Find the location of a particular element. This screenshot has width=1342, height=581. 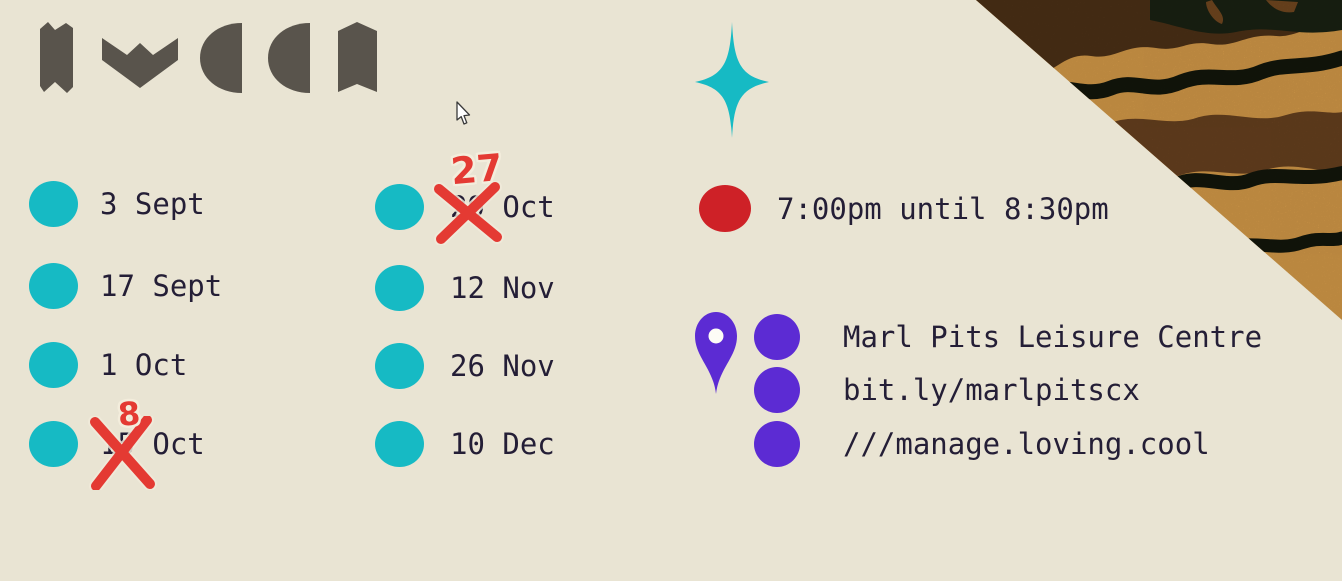

date-label: 12 Nov is located at coordinates (502, 288).